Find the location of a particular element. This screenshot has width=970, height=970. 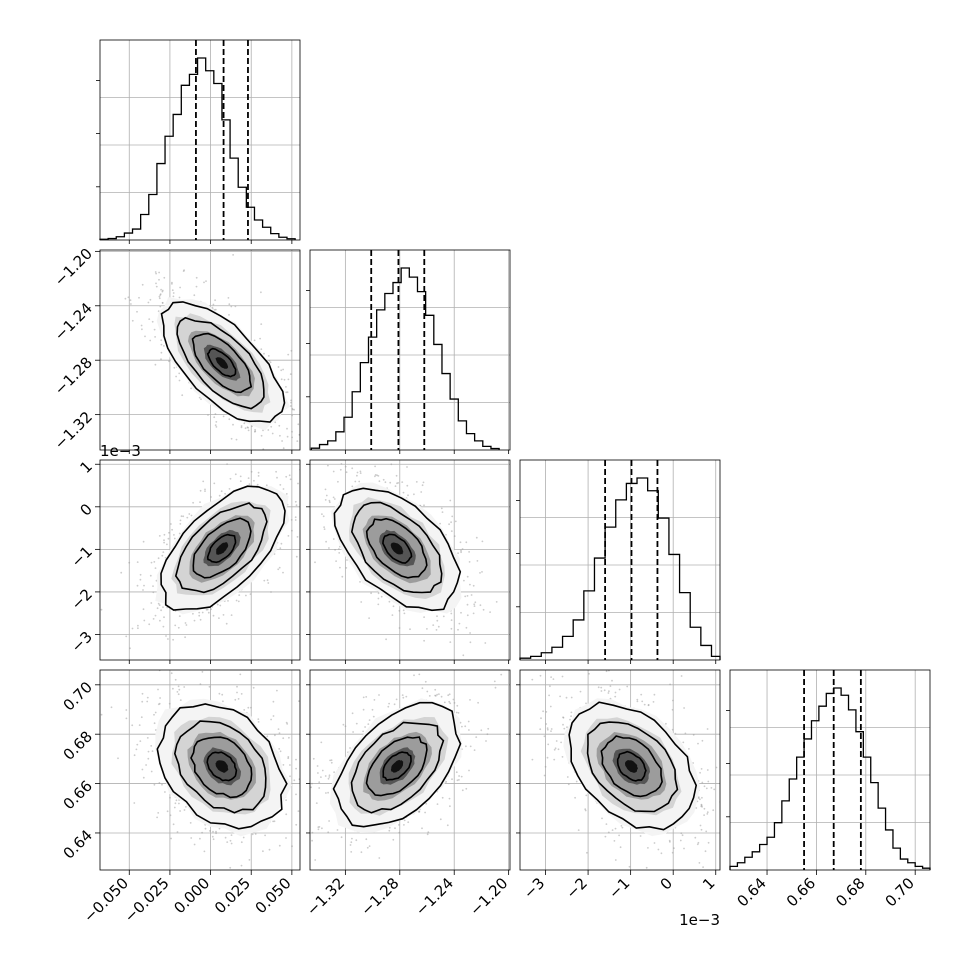

axes-frame is located at coordinates (410, 350).